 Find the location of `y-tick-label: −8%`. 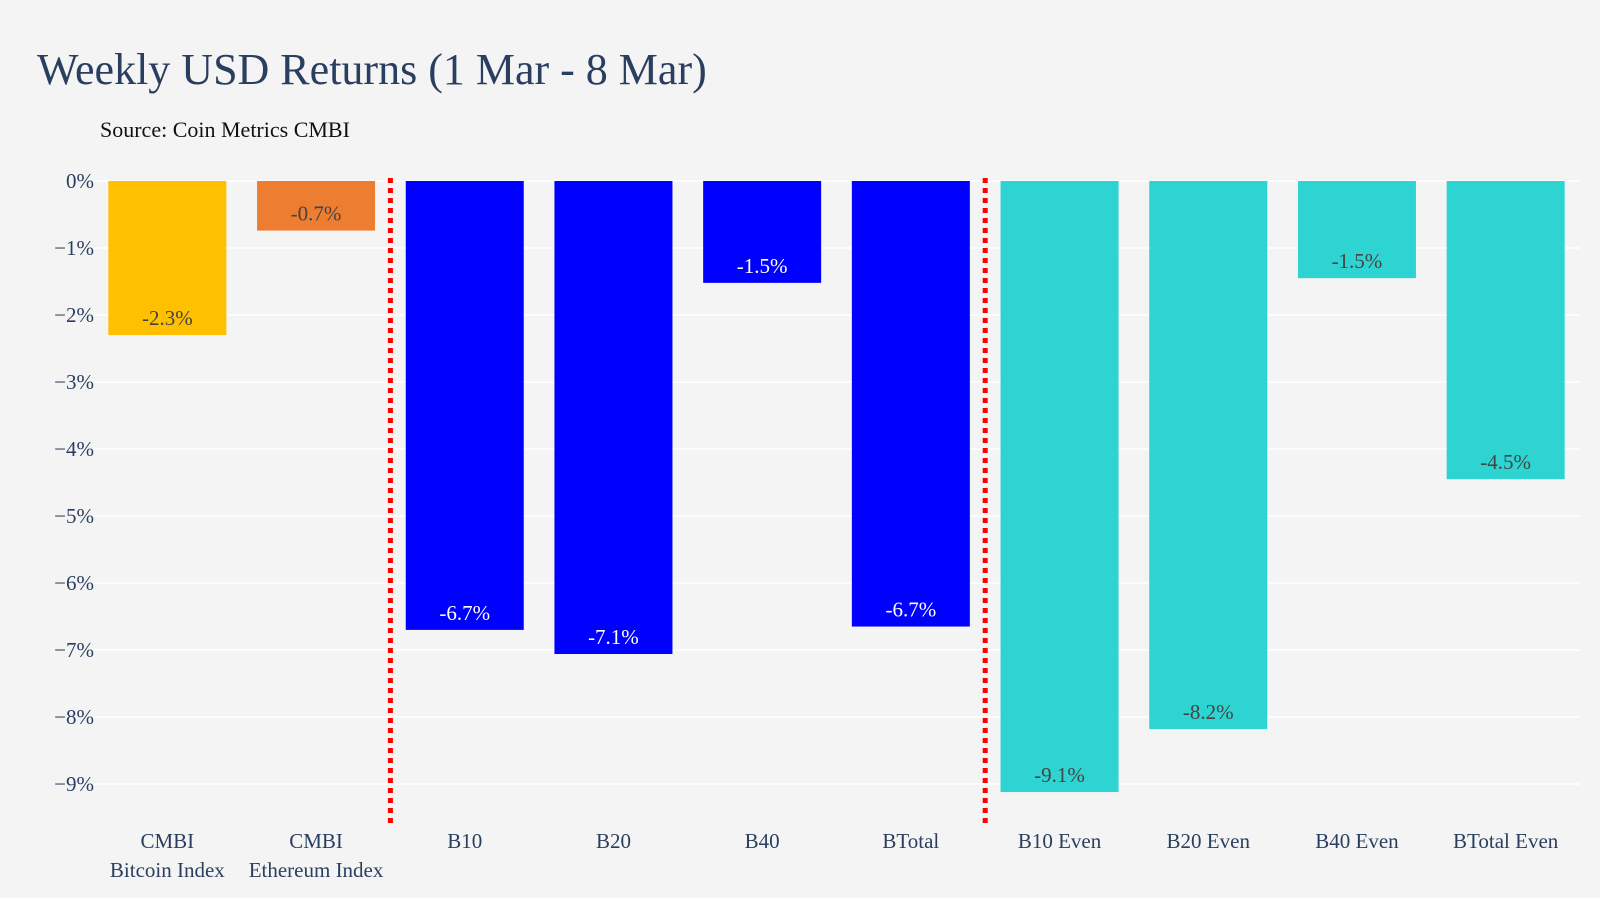

y-tick-label: −8% is located at coordinates (74, 717).